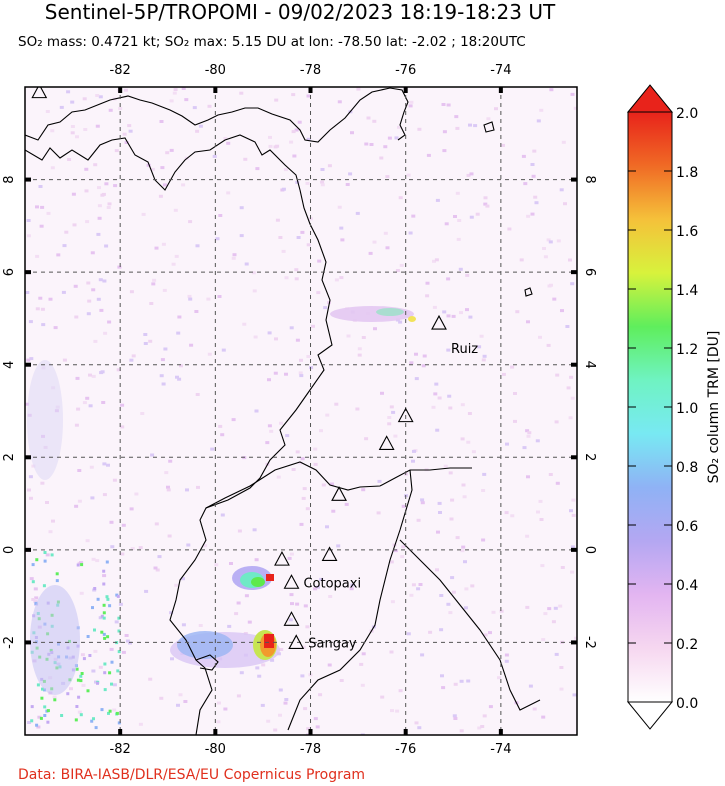 The height and width of the screenshot is (786, 725). Describe the element at coordinates (28, 642) in the screenshot. I see `lat-tick-left` at that location.